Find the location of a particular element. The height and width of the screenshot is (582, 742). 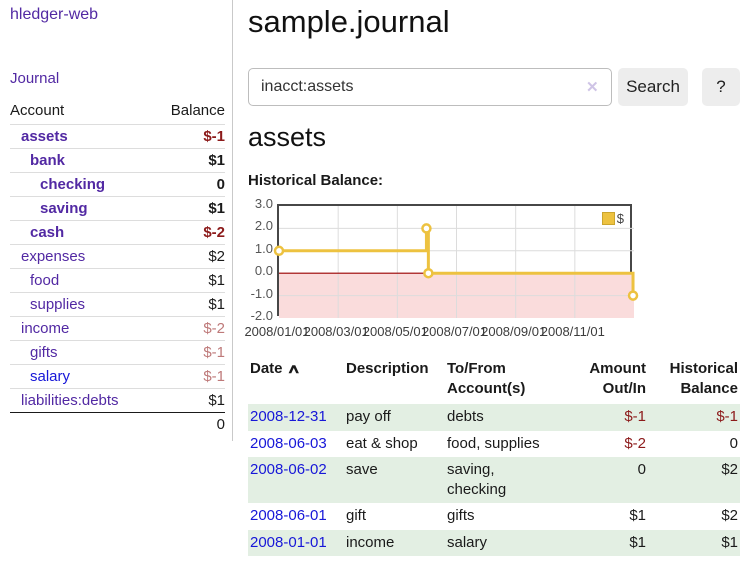

transaction-description: pay off is located at coordinates (368, 416).